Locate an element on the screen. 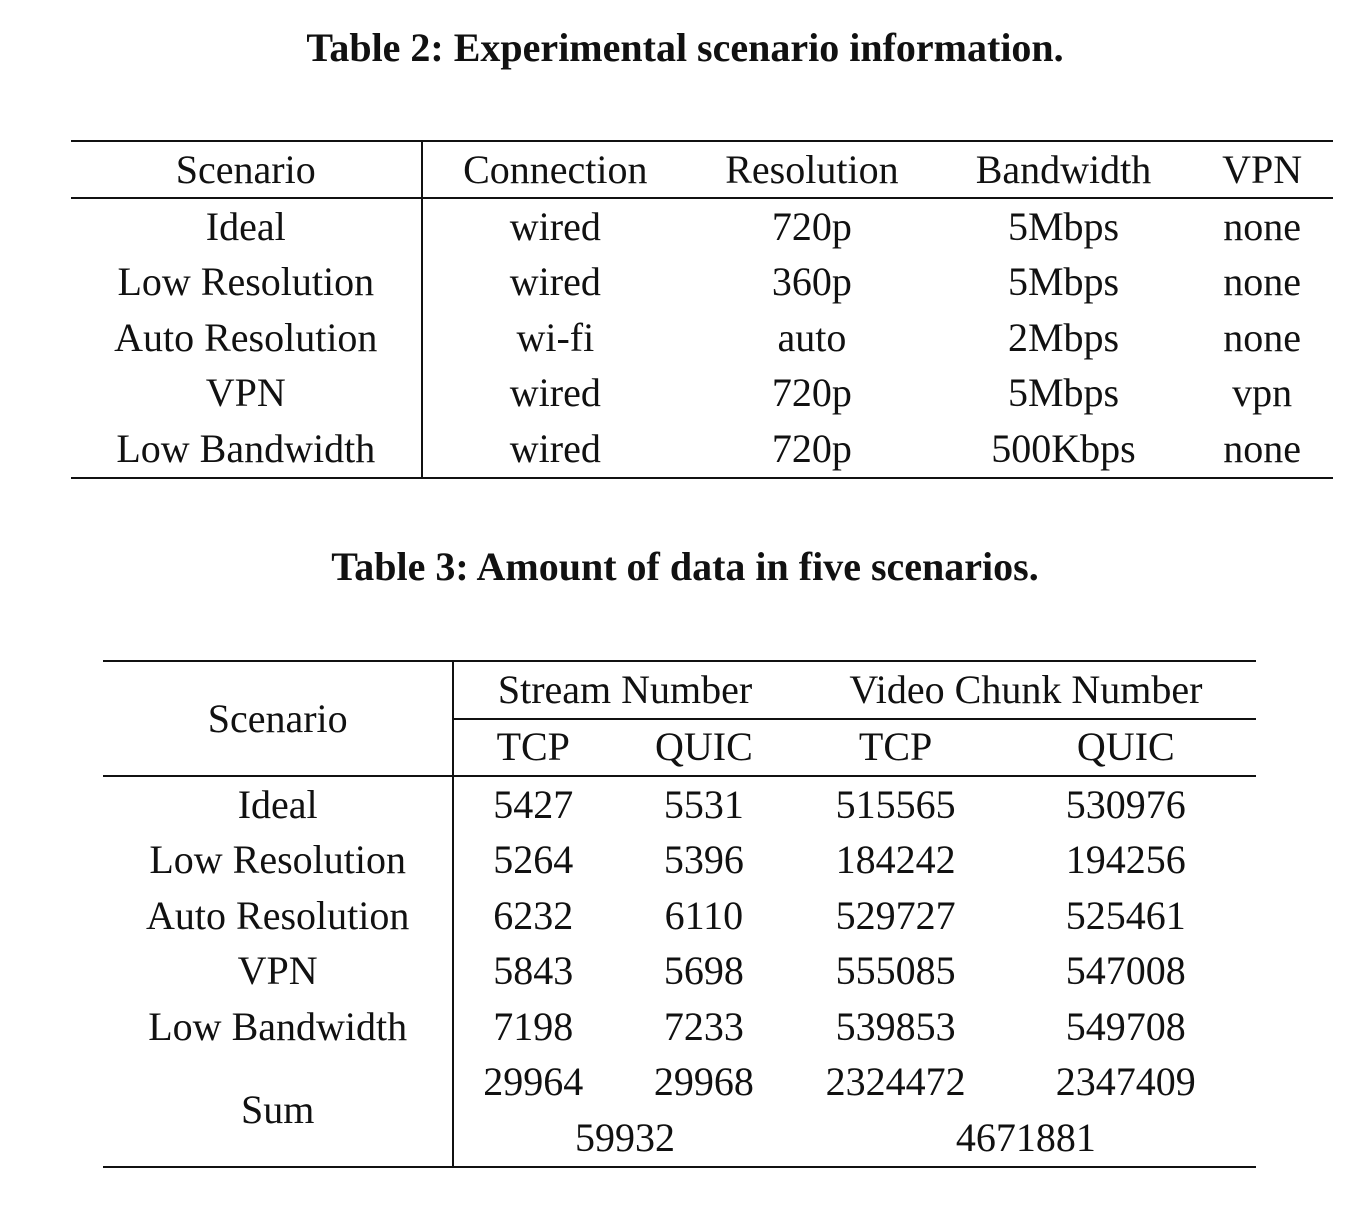 The image size is (1370, 1224). cell-chunk-tcp: 529727 is located at coordinates (895, 915).